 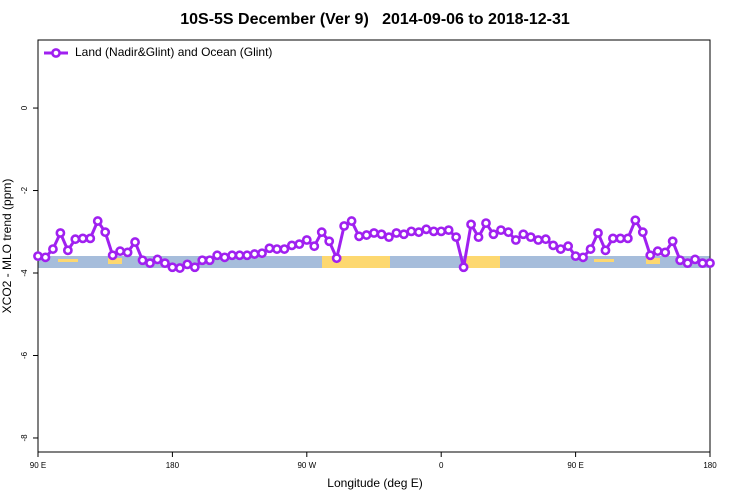 I want to click on y-tick-label: -2, so click(x=24, y=190).